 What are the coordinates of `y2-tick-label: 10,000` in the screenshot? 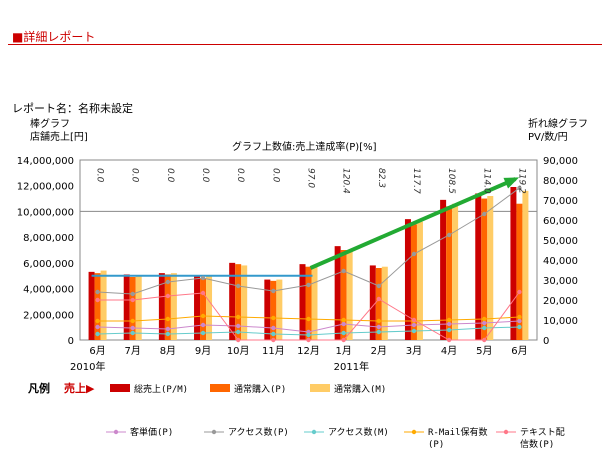 It's located at (560, 321).